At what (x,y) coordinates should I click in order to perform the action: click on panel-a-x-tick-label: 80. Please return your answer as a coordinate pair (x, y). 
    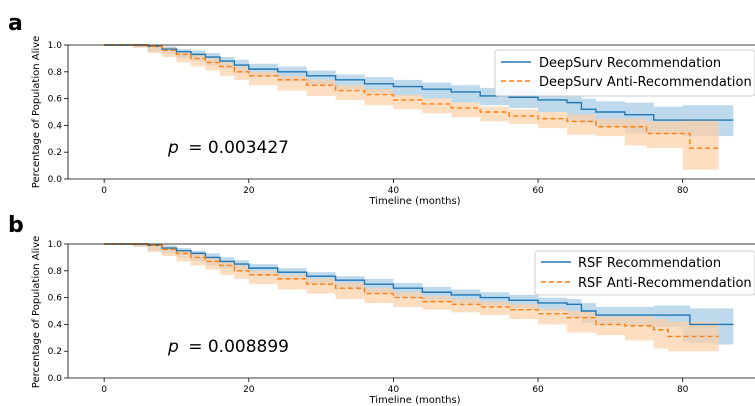
    Looking at the image, I should click on (683, 191).